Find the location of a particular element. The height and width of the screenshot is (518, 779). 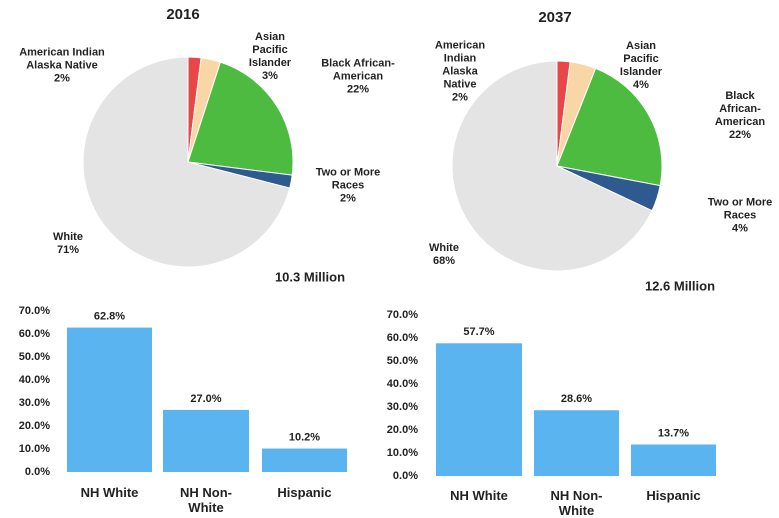

pie-title: 2037 is located at coordinates (554, 17).